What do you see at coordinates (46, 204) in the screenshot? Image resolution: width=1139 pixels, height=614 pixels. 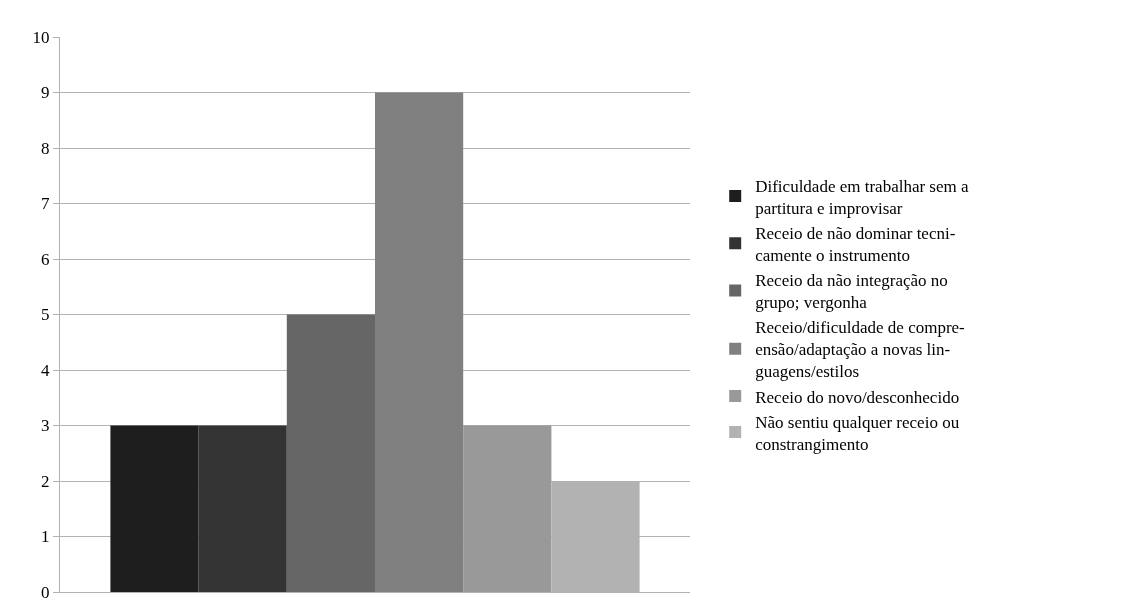 I see `y-tick-label: 7` at bounding box center [46, 204].